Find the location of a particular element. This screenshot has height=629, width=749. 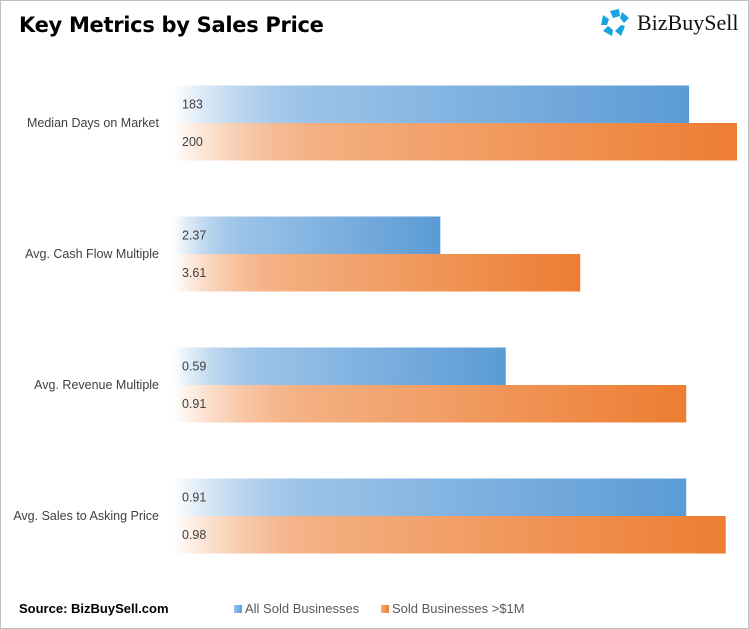

category-label: Avg. Cash Flow Multiple is located at coordinates (92, 254).